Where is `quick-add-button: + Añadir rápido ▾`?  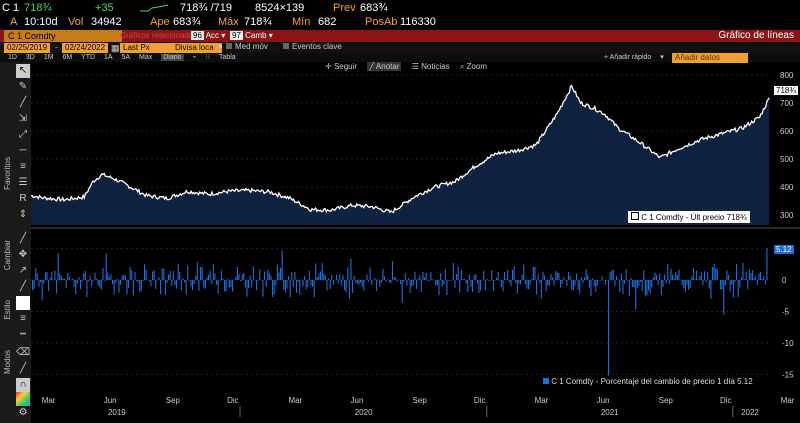 quick-add-button: + Añadir rápido ▾ is located at coordinates (634, 57).